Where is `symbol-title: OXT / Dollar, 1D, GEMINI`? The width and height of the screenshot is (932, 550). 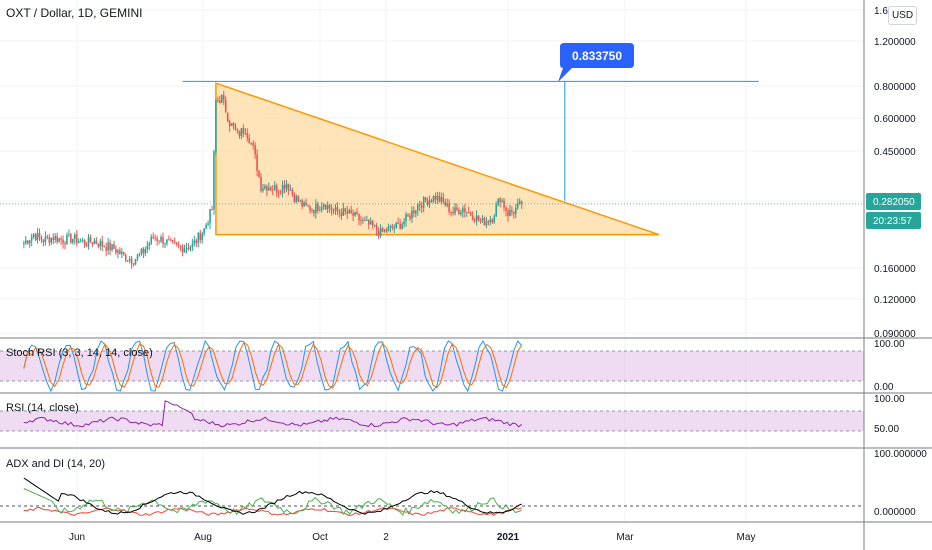 symbol-title: OXT / Dollar, 1D, GEMINI is located at coordinates (74, 13).